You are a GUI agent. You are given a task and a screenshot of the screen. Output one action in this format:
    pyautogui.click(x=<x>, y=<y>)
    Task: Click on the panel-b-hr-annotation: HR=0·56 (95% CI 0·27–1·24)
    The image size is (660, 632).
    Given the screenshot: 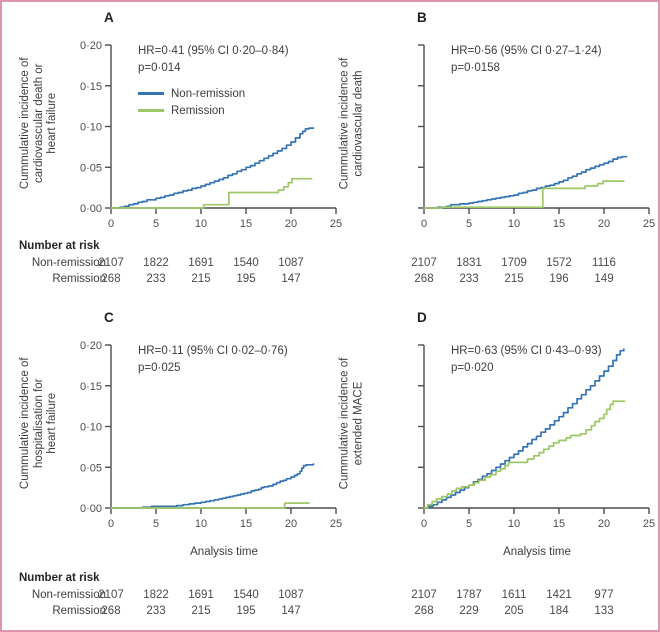 What is the action you would take?
    pyautogui.click(x=526, y=51)
    